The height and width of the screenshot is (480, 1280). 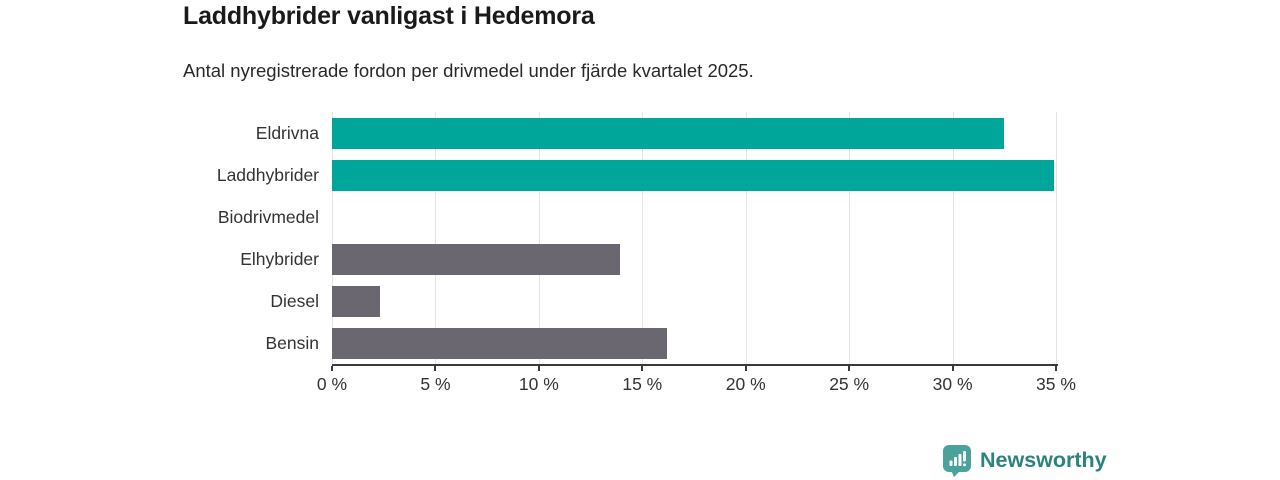 What do you see at coordinates (538, 384) in the screenshot?
I see `axis-tick-label: 10 %` at bounding box center [538, 384].